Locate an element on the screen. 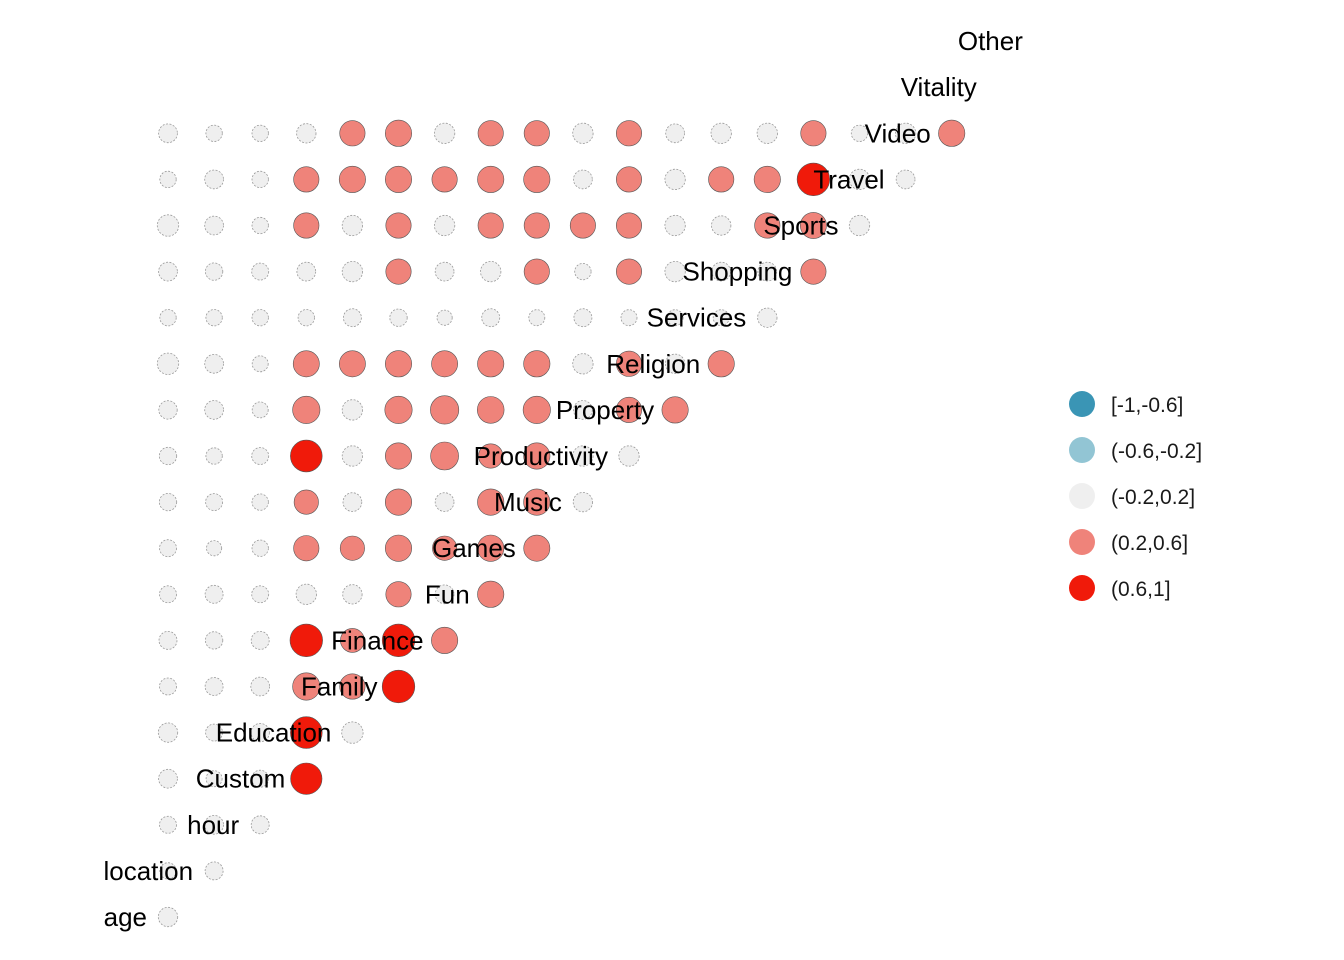 The width and height of the screenshot is (1344, 960). dot-Games-Family is located at coordinates (398, 548).